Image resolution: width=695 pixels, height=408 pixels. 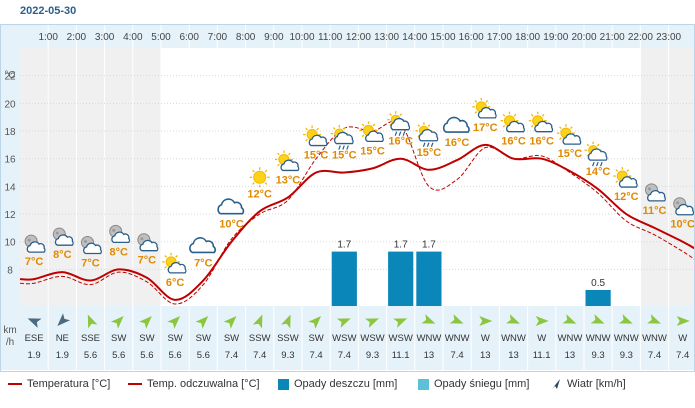 I want to click on wind-speed-label: 13, so click(x=485, y=355).